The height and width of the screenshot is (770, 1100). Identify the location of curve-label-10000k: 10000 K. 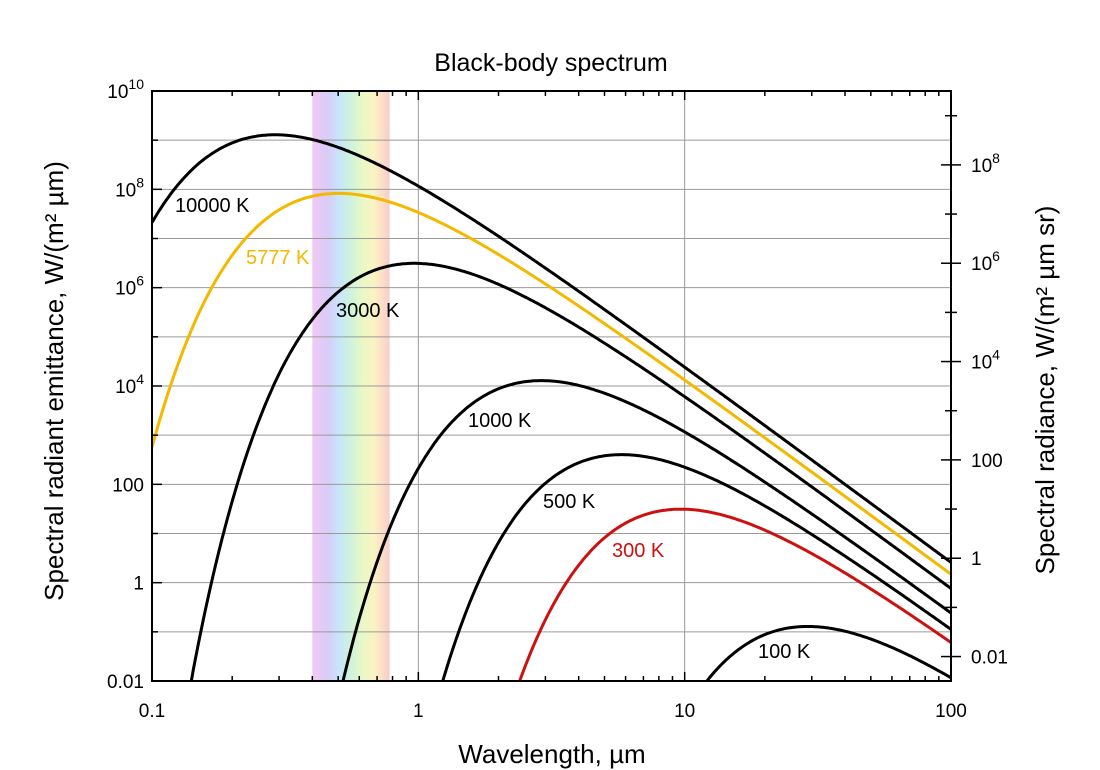
(212, 206).